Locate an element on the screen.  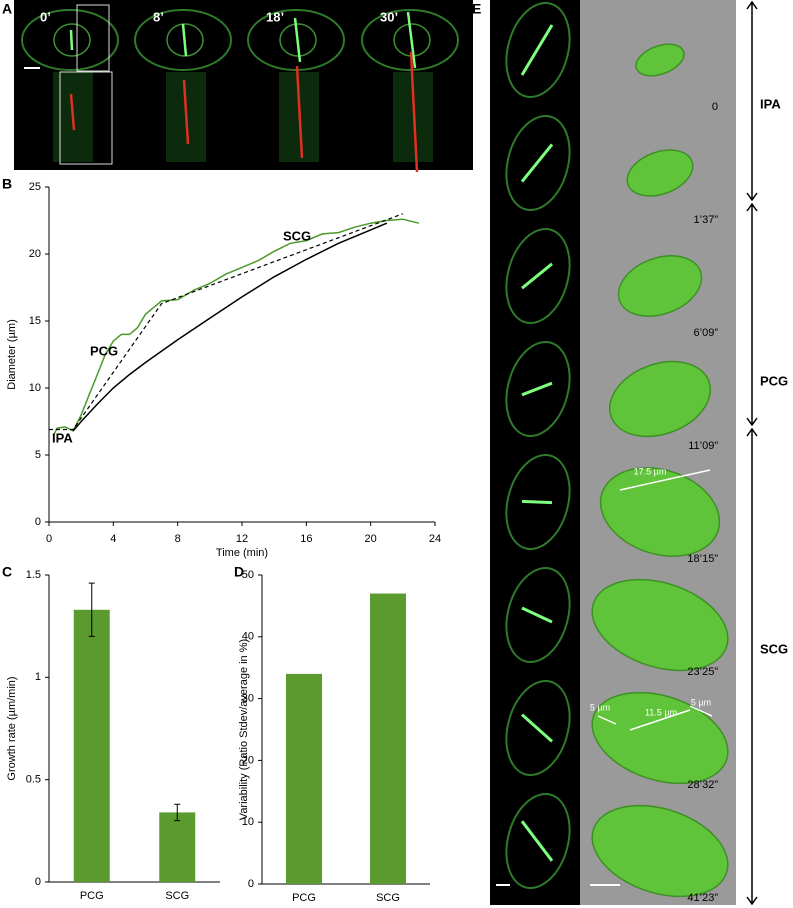
y-tick-label: 0.5 is located at coordinates (33, 780).